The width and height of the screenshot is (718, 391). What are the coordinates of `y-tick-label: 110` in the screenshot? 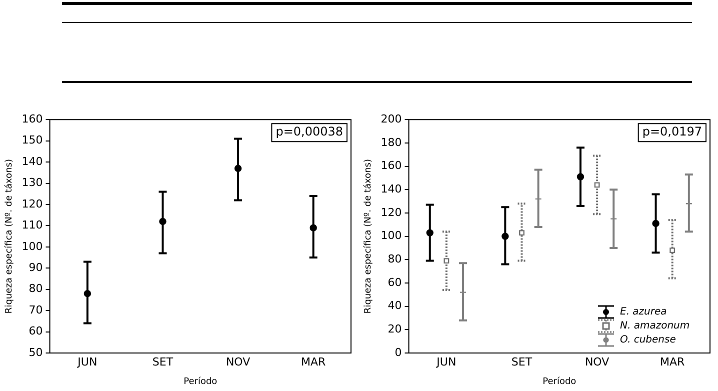 It's located at (32, 225).